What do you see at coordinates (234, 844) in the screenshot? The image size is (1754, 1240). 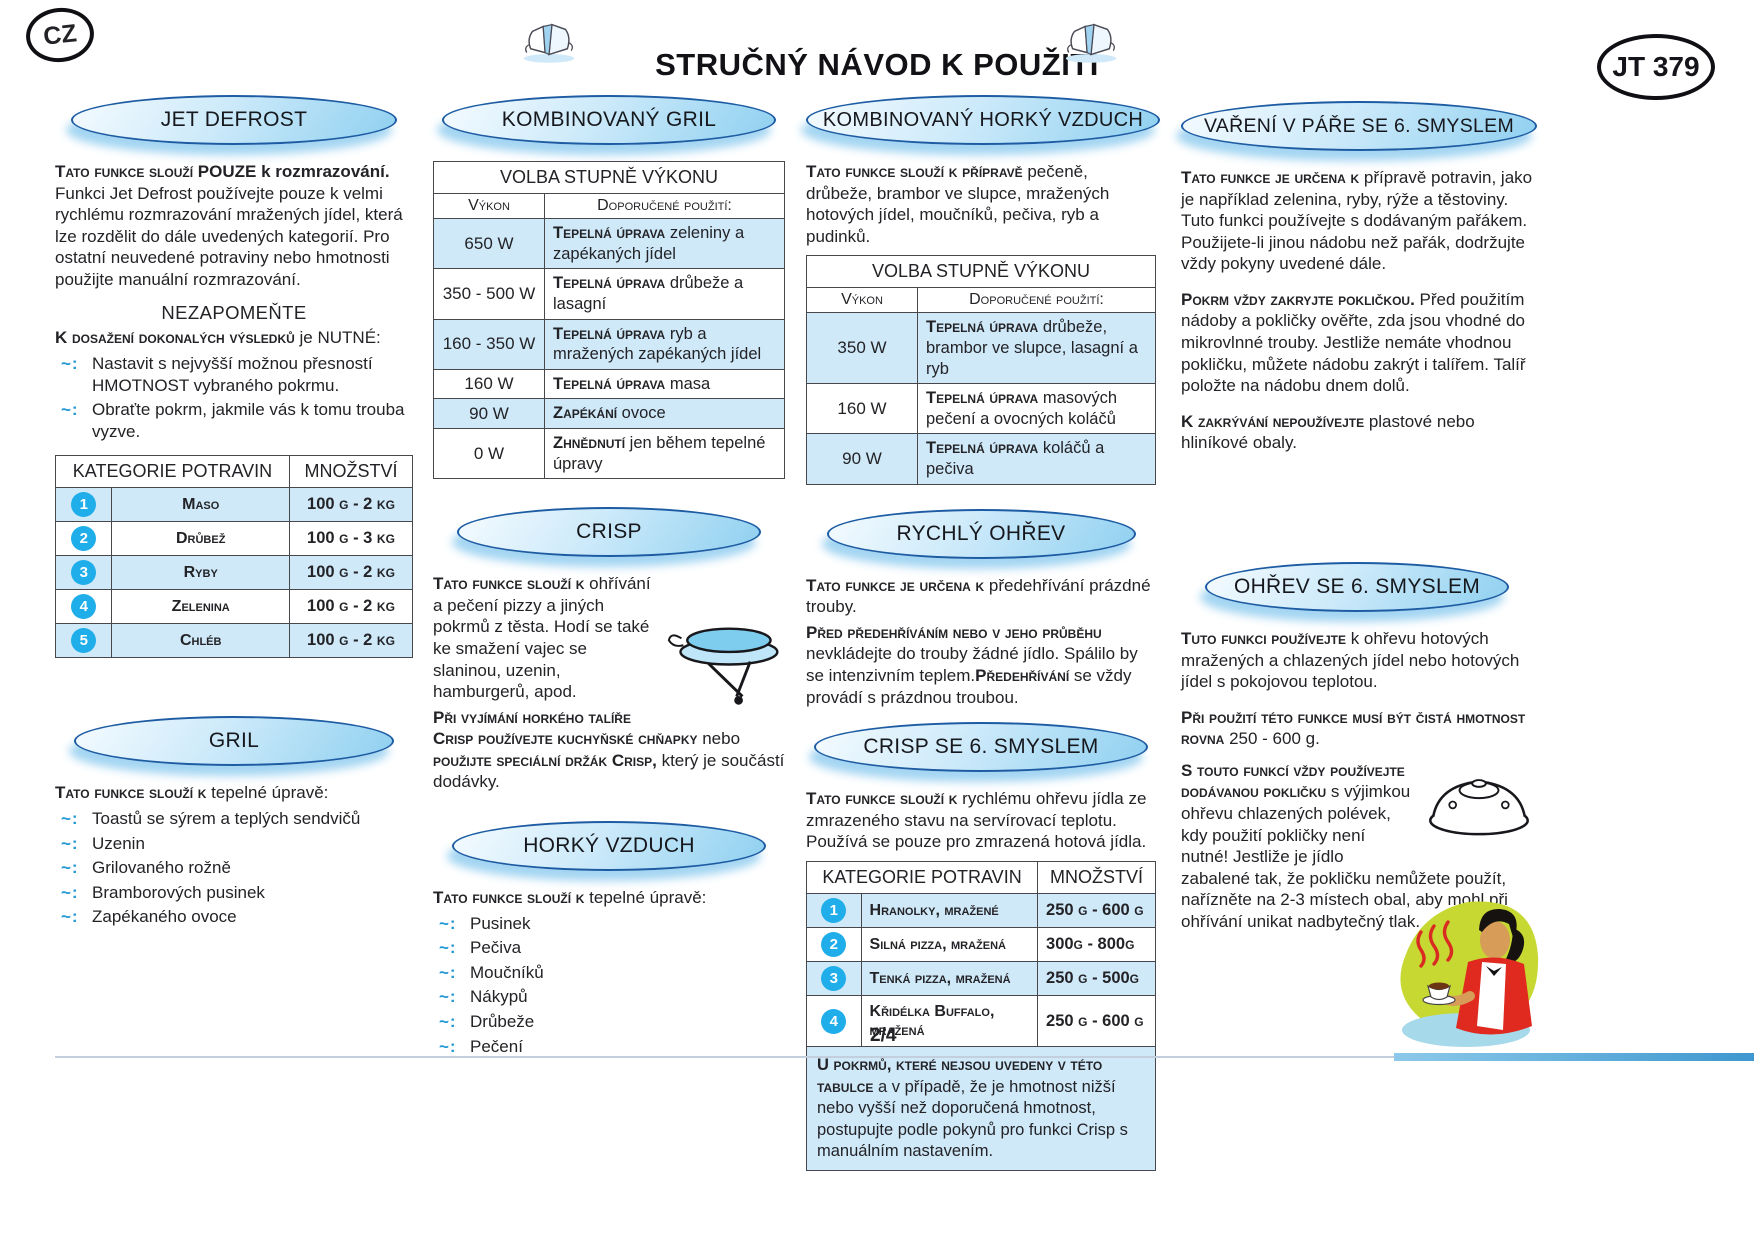 I see `list-item: ~: Uzenin` at bounding box center [234, 844].